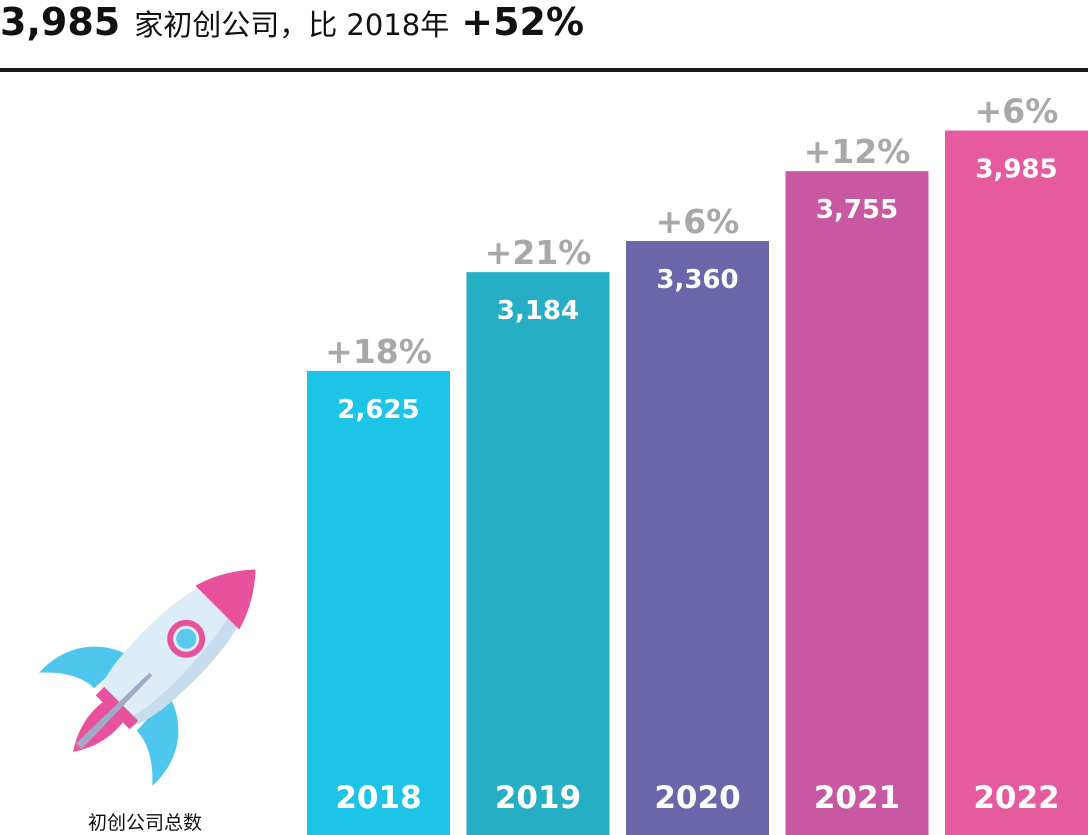  What do you see at coordinates (697, 798) in the screenshot?
I see `category-label-2020: 2020` at bounding box center [697, 798].